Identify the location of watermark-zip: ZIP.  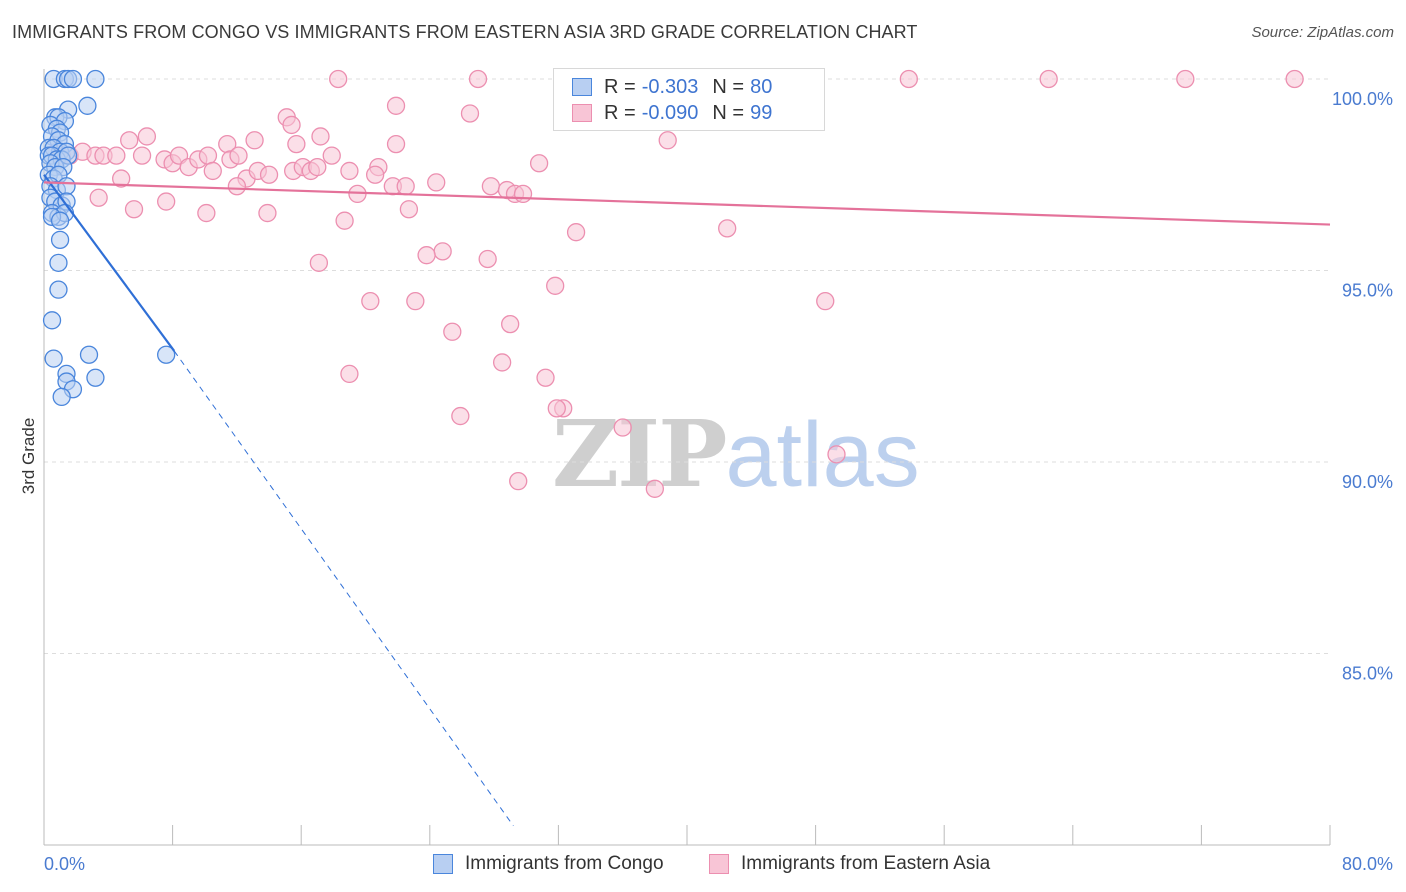
(639, 454).